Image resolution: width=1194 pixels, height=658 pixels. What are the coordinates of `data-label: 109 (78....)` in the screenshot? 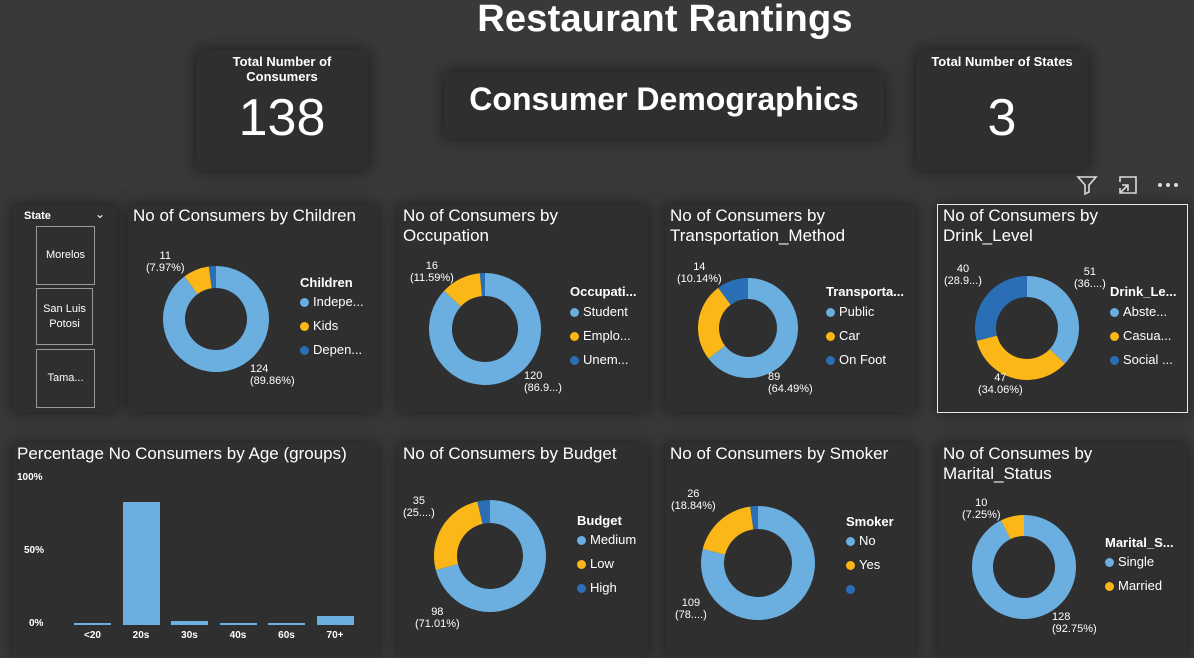 It's located at (691, 609).